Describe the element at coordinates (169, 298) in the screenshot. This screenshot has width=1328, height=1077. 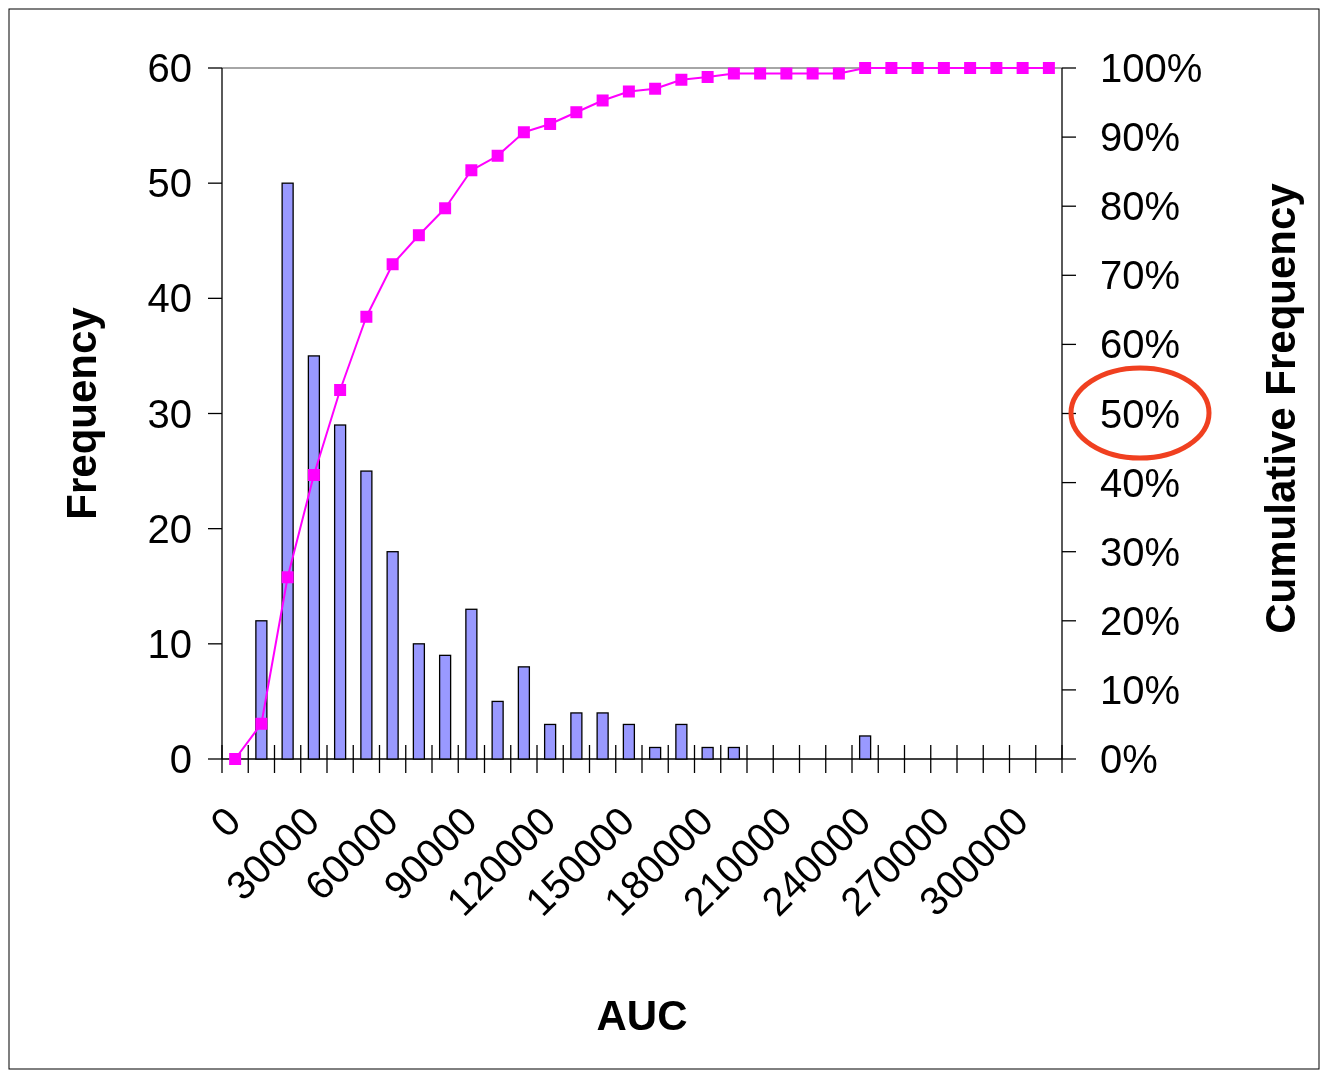
I see `y-tick-label: 40` at that location.